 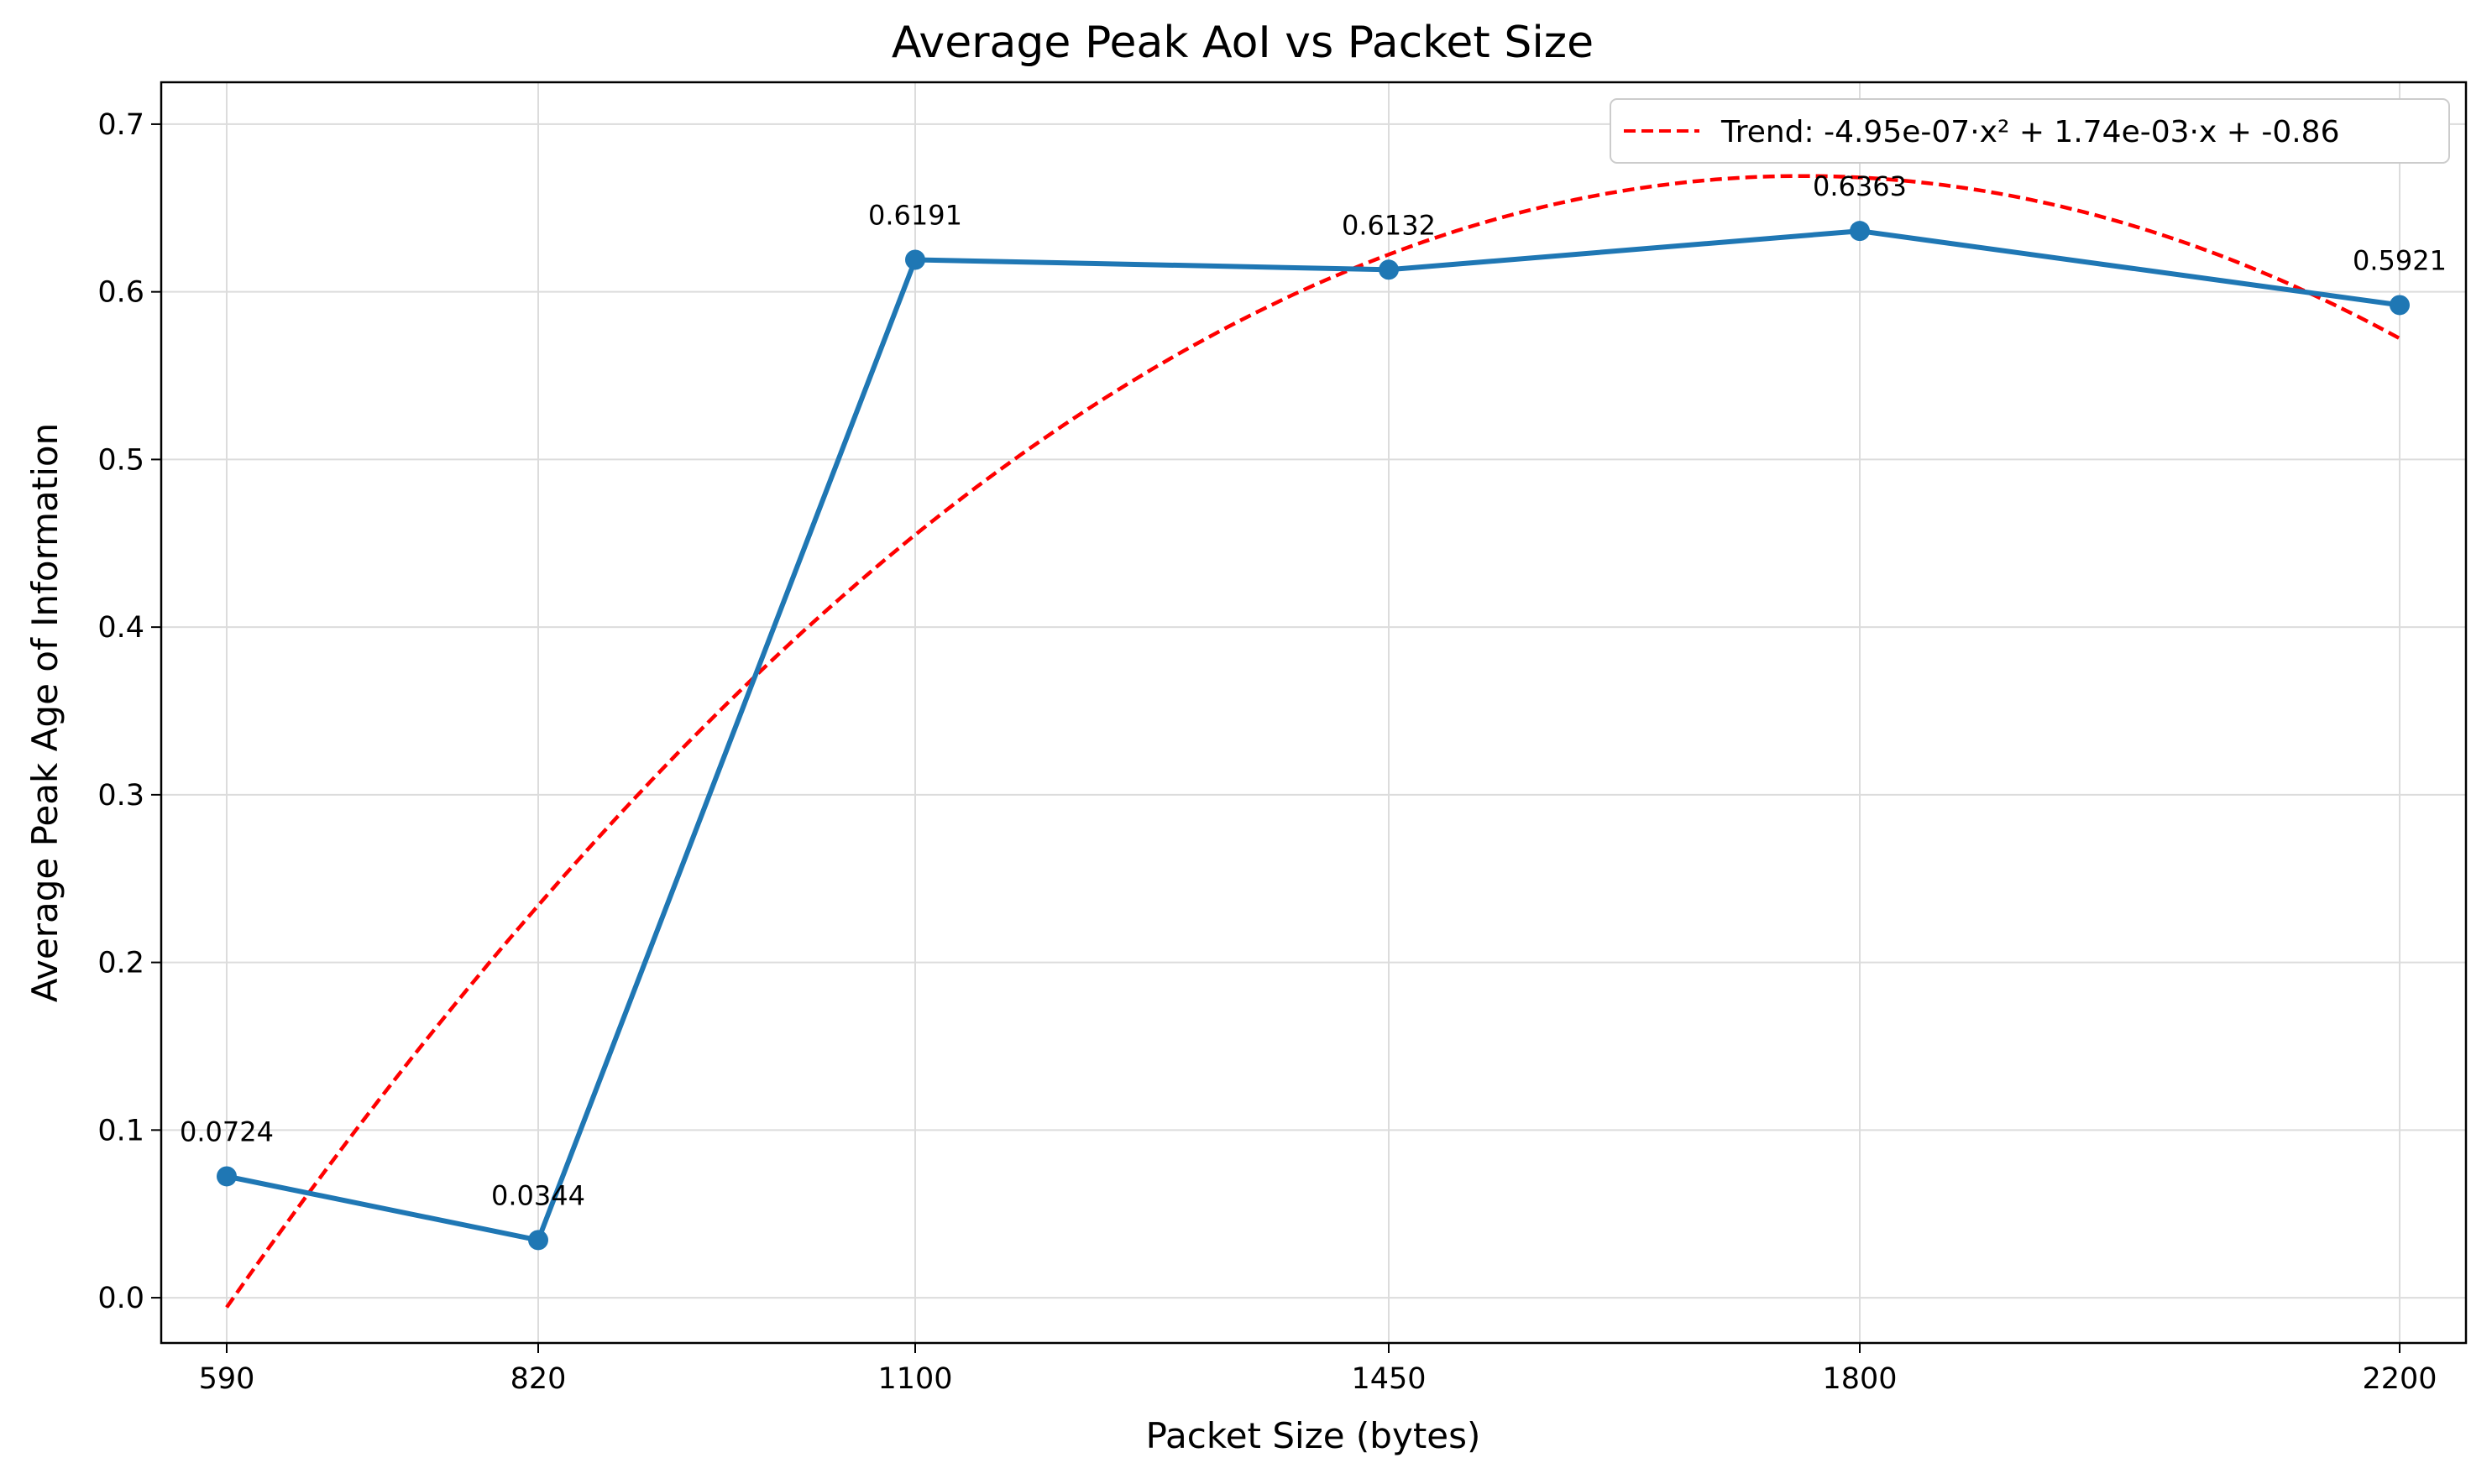 What do you see at coordinates (120, 628) in the screenshot?
I see `y-tick-label: 0.4` at bounding box center [120, 628].